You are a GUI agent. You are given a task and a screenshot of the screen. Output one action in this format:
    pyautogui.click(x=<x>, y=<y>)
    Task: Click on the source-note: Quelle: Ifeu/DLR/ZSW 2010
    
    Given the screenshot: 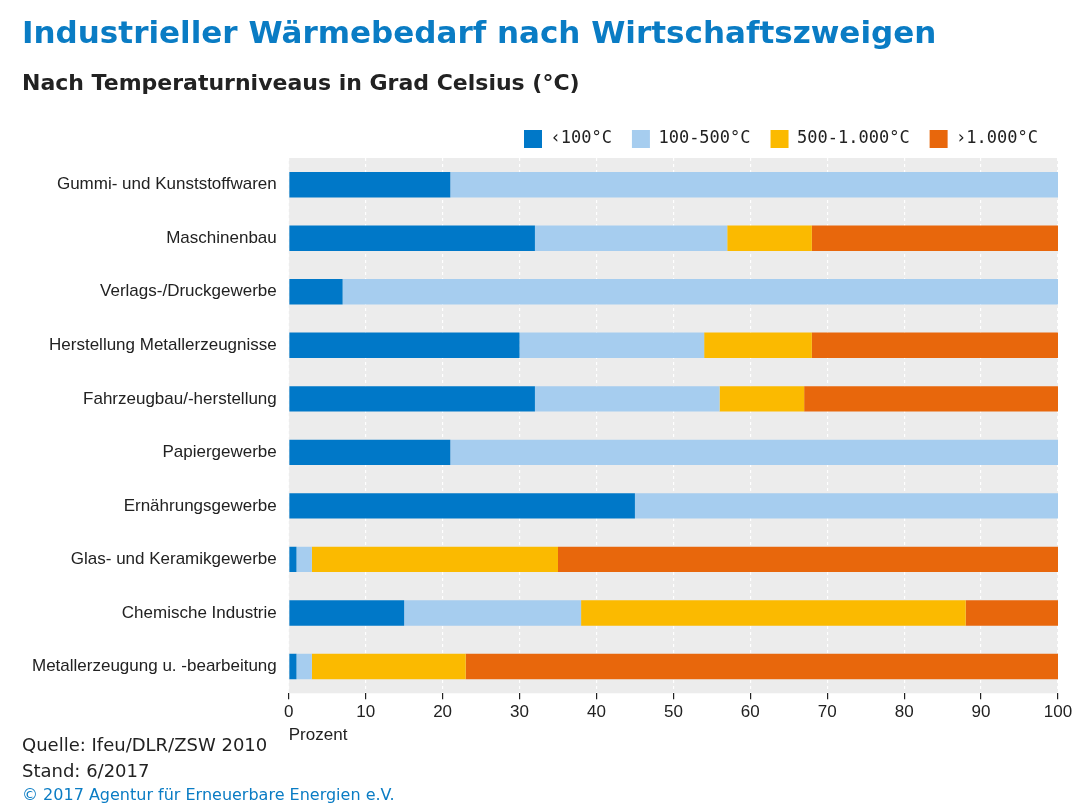 What is the action you would take?
    pyautogui.click(x=145, y=744)
    